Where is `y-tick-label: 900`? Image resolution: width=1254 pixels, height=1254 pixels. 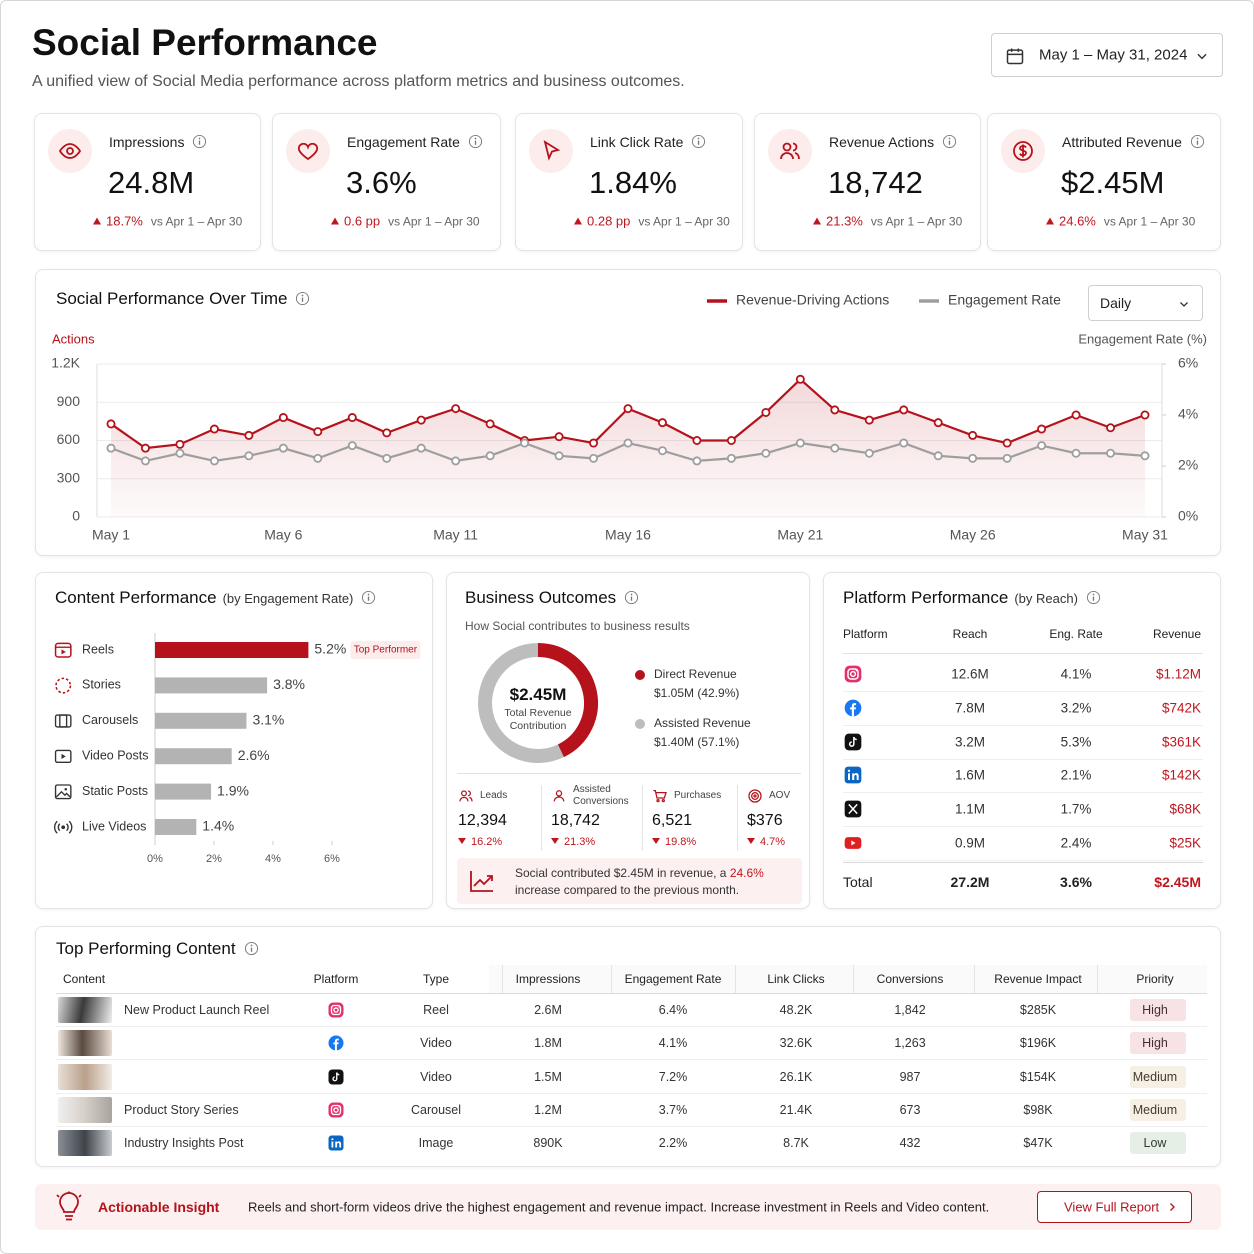 y-tick-label: 900 is located at coordinates (69, 401).